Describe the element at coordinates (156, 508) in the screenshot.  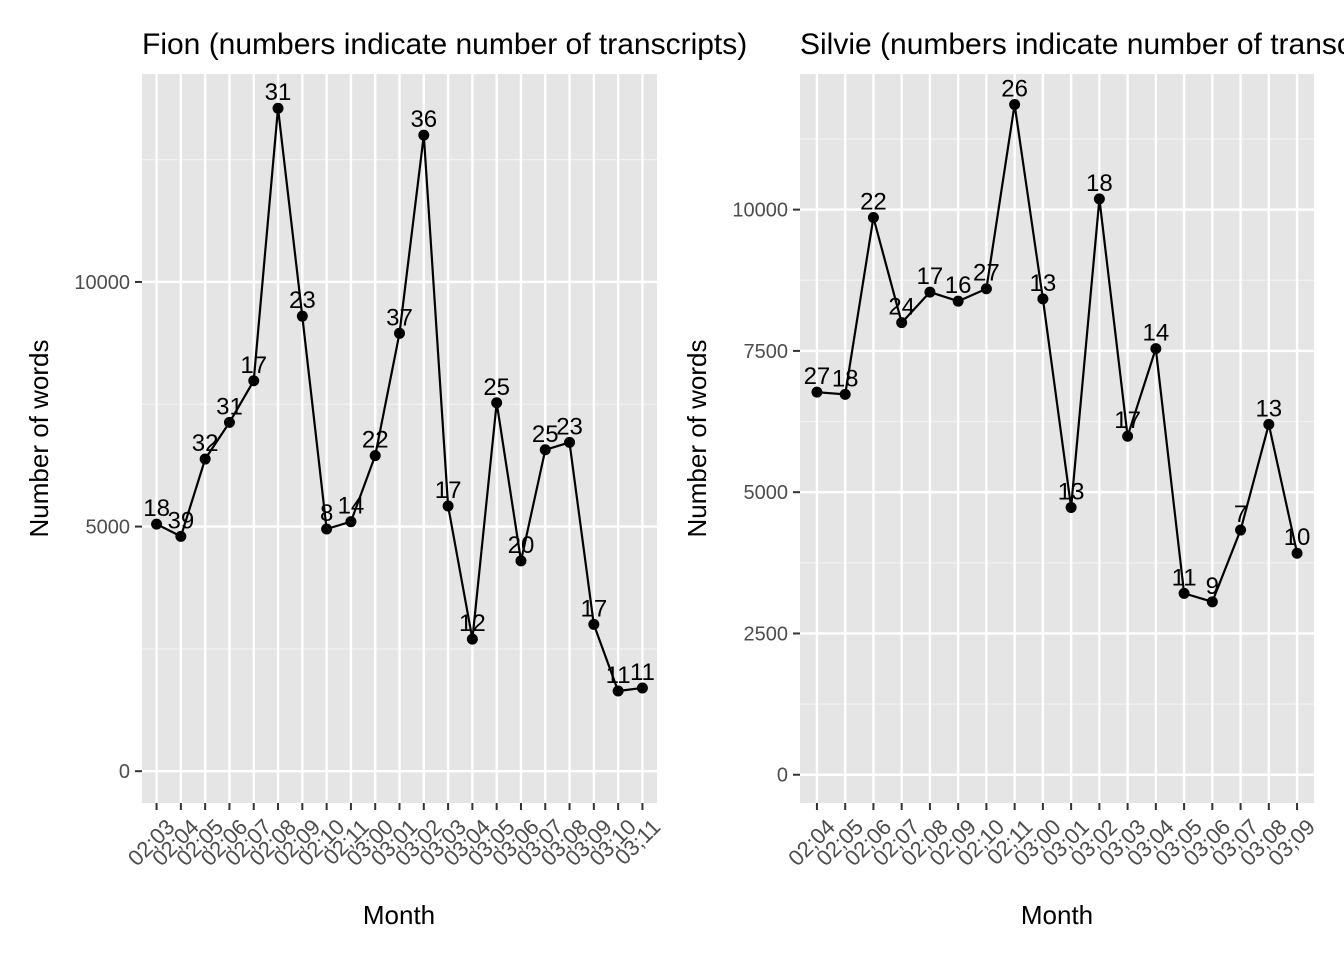
I see `panel-1-data-label: 18` at that location.